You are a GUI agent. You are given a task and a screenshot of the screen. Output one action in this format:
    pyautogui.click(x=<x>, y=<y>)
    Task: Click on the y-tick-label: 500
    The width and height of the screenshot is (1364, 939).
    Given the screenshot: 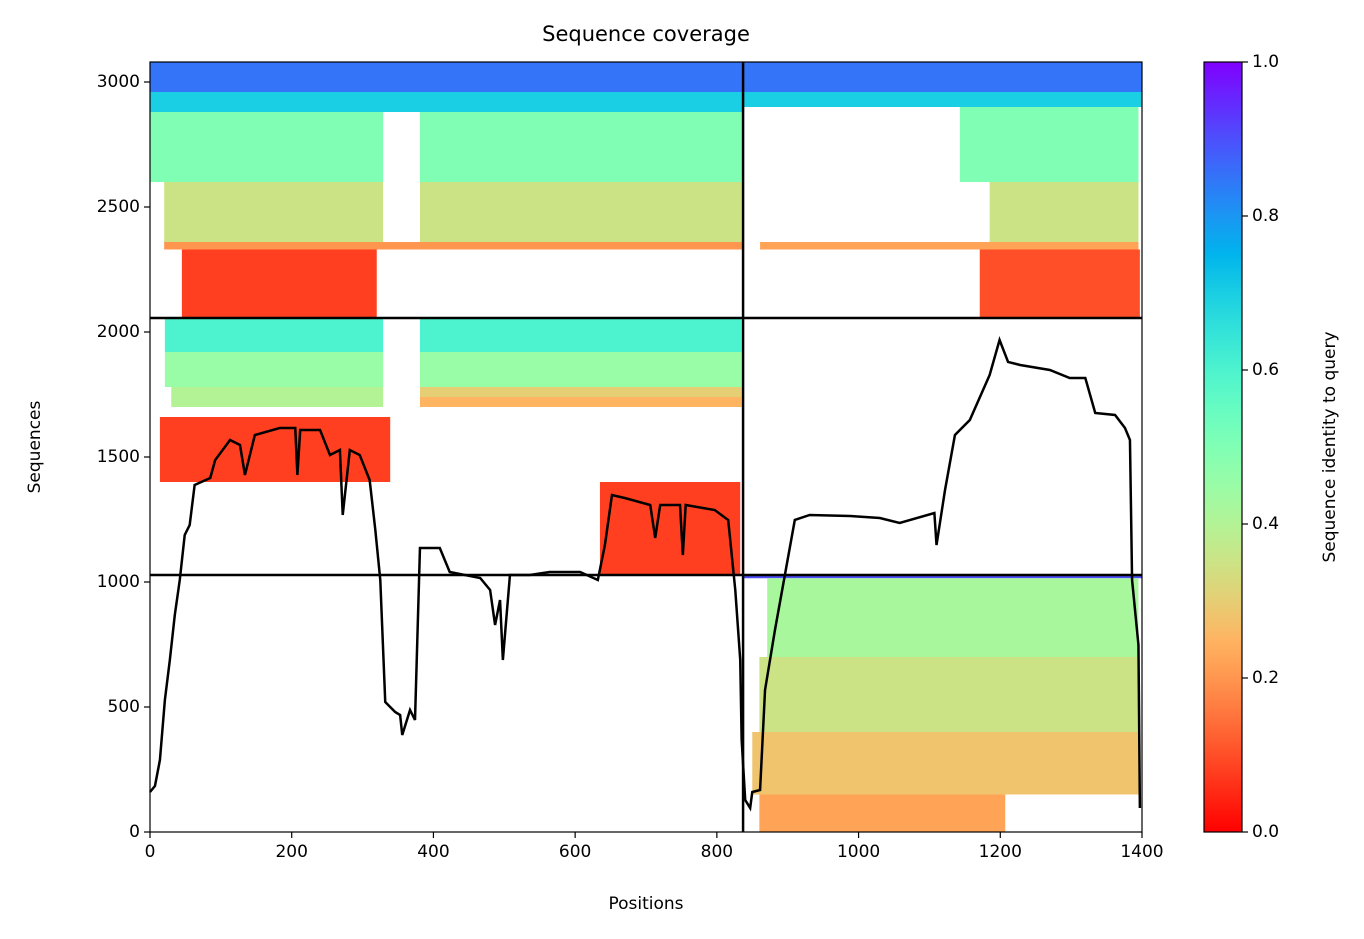 What is the action you would take?
    pyautogui.click(x=124, y=707)
    